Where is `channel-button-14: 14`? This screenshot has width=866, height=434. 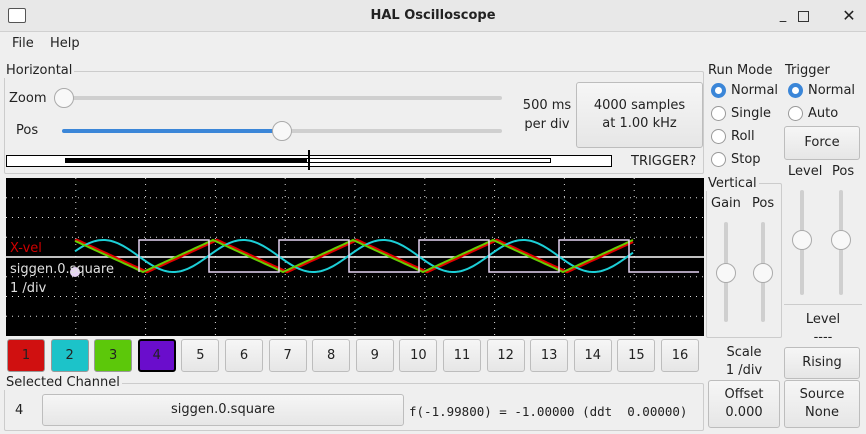
channel-button-14: 14 is located at coordinates (592, 355).